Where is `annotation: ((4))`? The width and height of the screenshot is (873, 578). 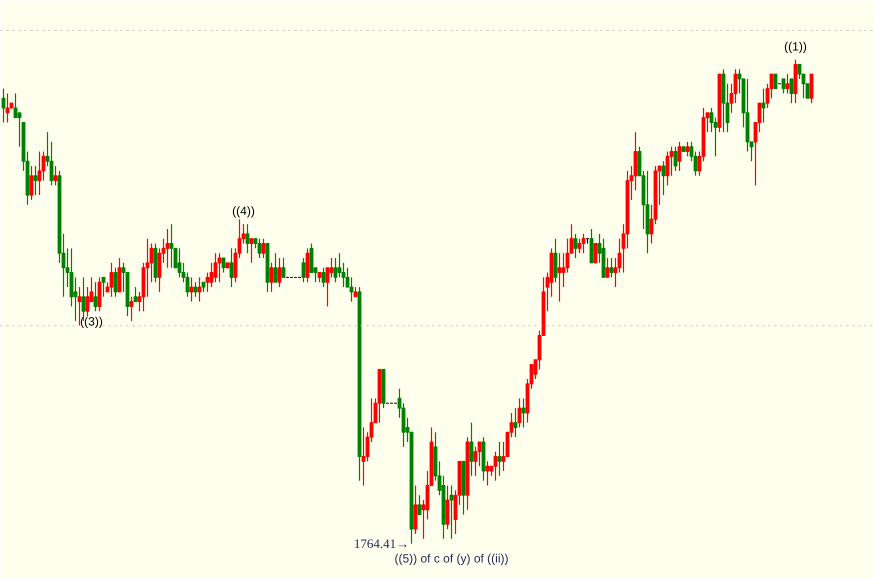 annotation: ((4)) is located at coordinates (243, 211).